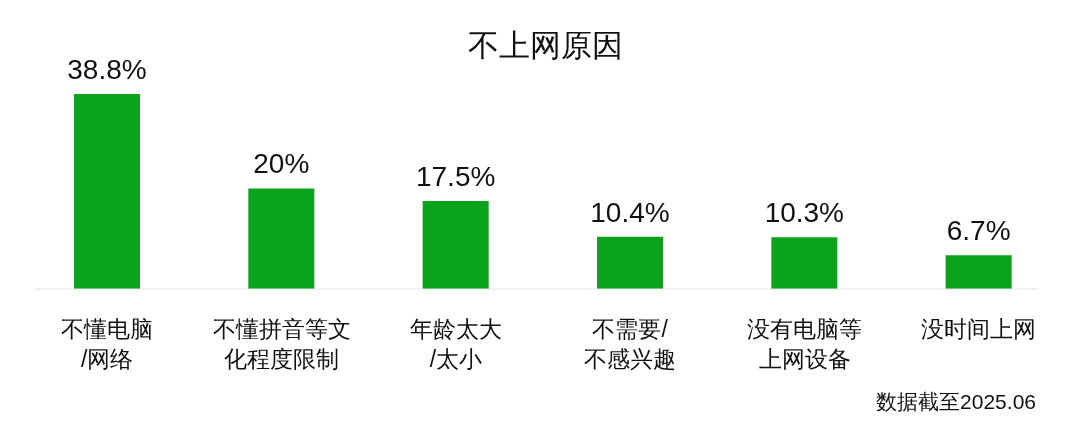  What do you see at coordinates (979, 329) in the screenshot?
I see `x-tick-label: 没时间上网` at bounding box center [979, 329].